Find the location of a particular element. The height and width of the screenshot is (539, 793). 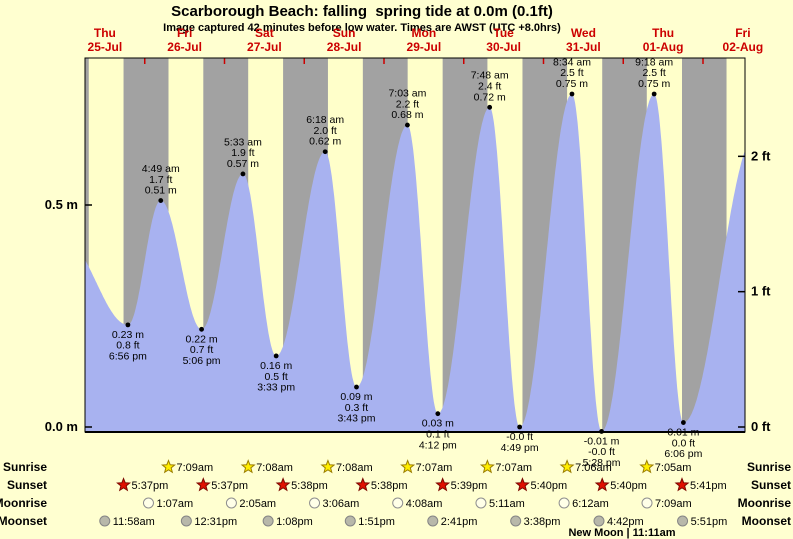

high-tide-label: 6:18 am is located at coordinates (325, 120).